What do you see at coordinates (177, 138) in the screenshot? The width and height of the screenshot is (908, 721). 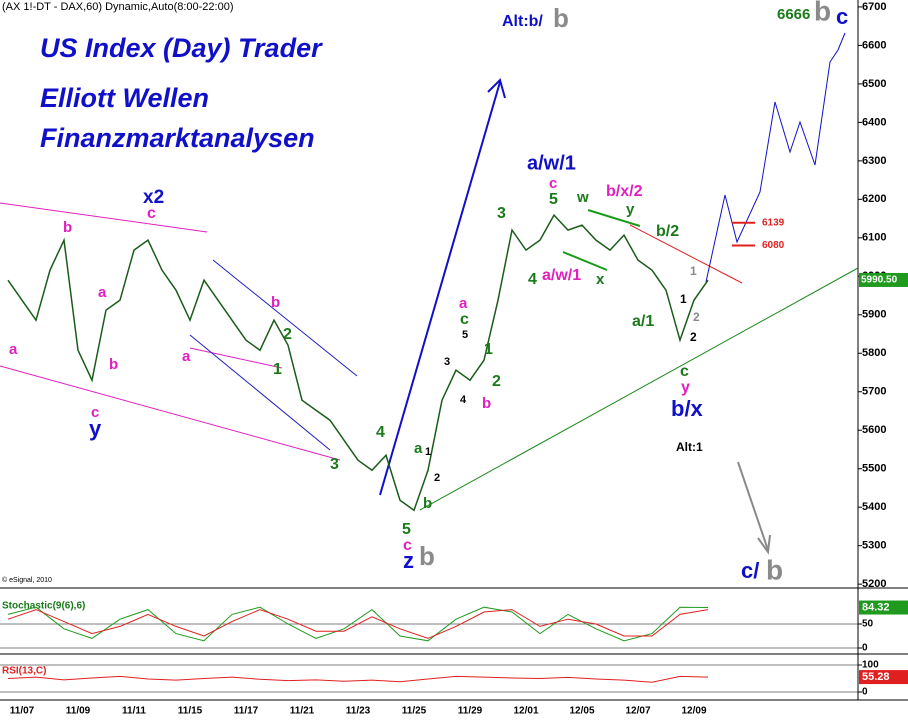 I see `watermark: Finanzmarktanalysen` at bounding box center [177, 138].